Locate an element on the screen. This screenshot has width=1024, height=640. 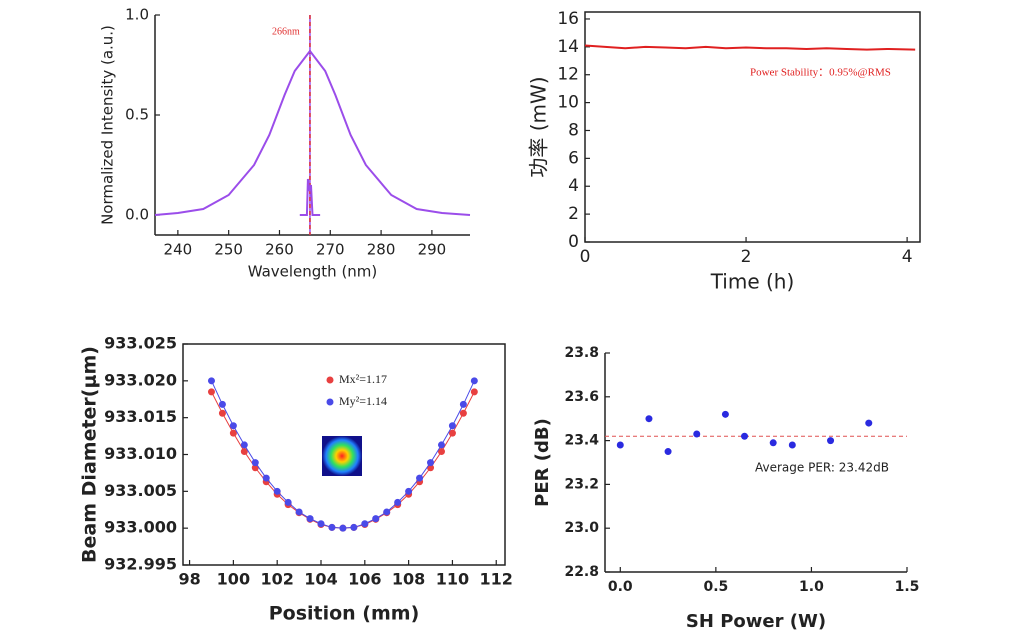
legend-label: Mx²=1.17 is located at coordinates (363, 379).